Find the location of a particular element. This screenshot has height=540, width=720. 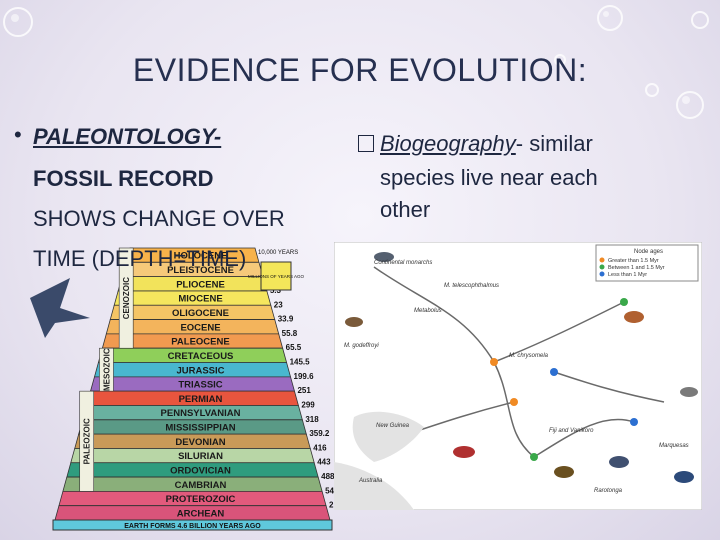

text: - similar is located at coordinates (554, 143).